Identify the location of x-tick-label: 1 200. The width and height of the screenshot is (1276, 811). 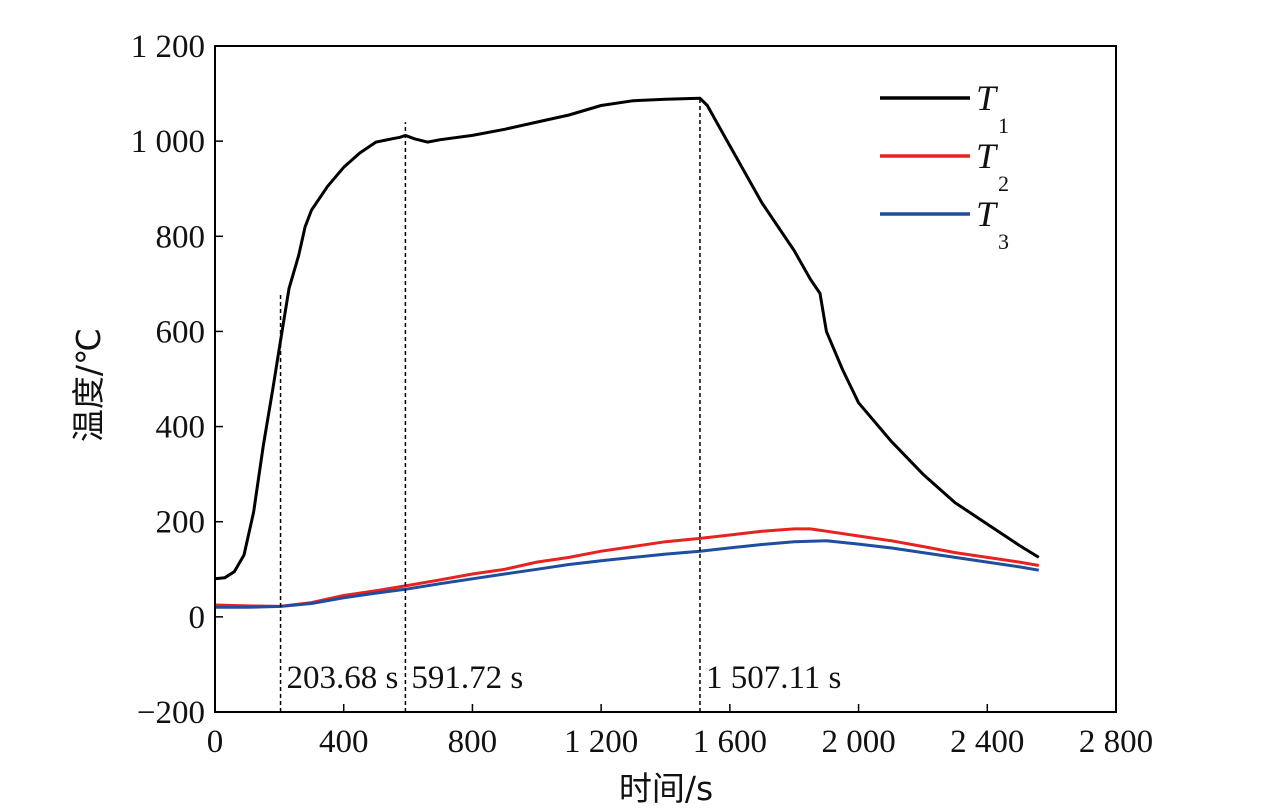
(601, 742).